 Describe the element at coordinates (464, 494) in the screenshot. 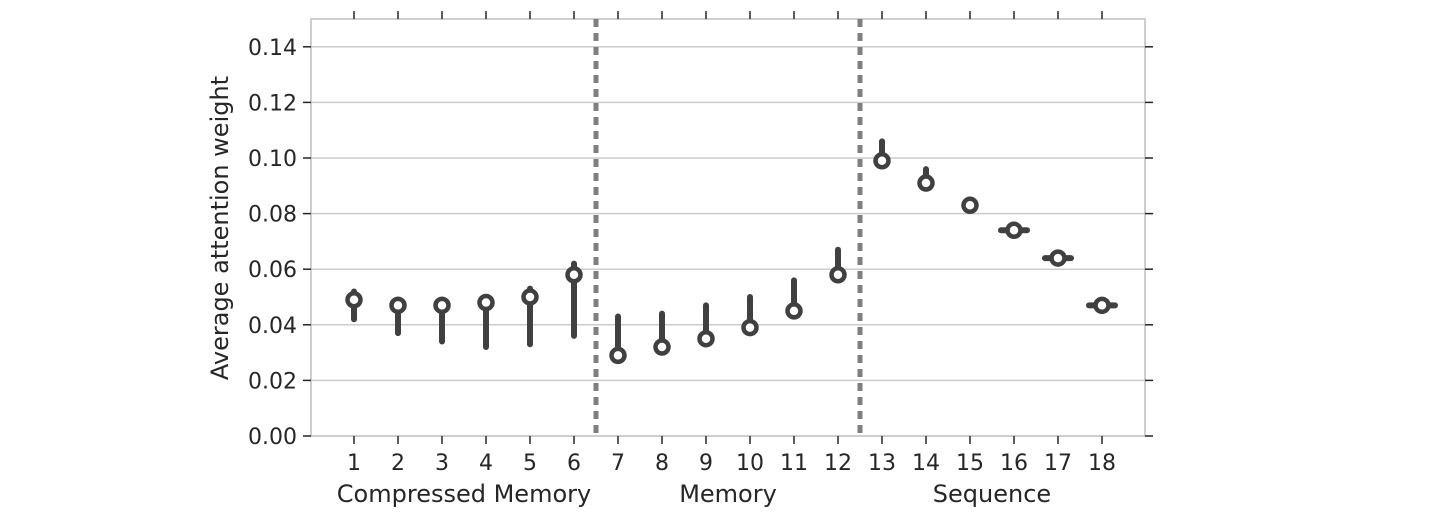

I see `group-label: Compressed Memory` at that location.